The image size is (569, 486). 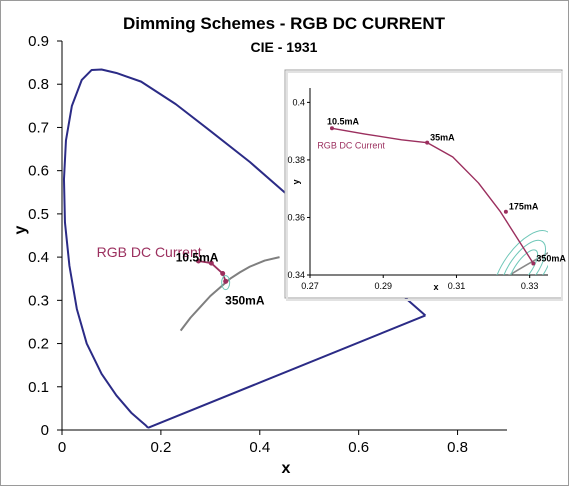 What do you see at coordinates (38, 214) in the screenshot?
I see `y-tick-label: 0.5` at bounding box center [38, 214].